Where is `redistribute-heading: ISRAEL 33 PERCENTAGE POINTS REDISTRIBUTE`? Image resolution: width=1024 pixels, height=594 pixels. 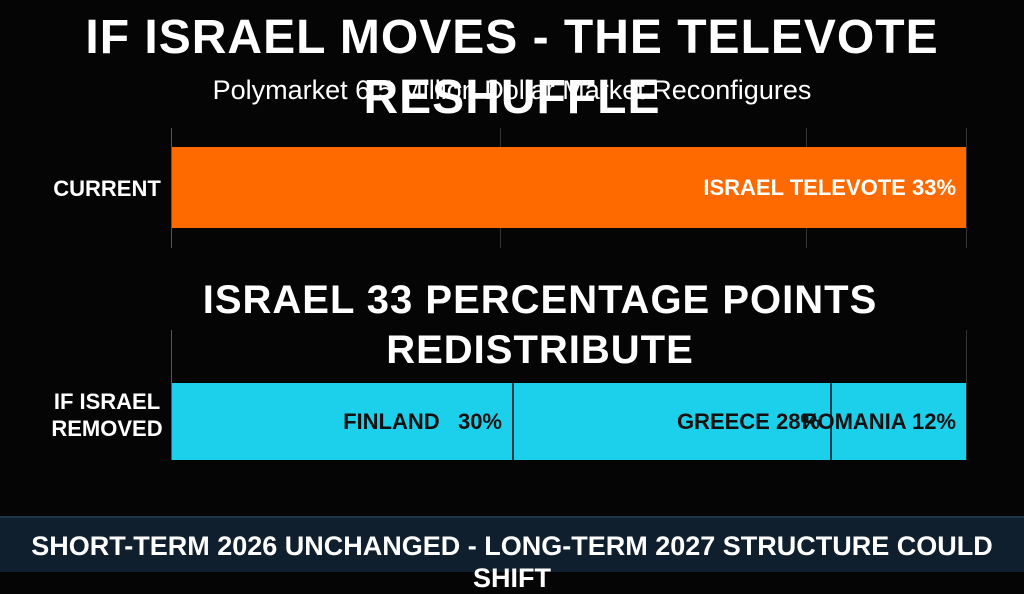
redistribute-heading: ISRAEL 33 PERCENTAGE POINTS REDISTRIBUTE is located at coordinates (540, 325).